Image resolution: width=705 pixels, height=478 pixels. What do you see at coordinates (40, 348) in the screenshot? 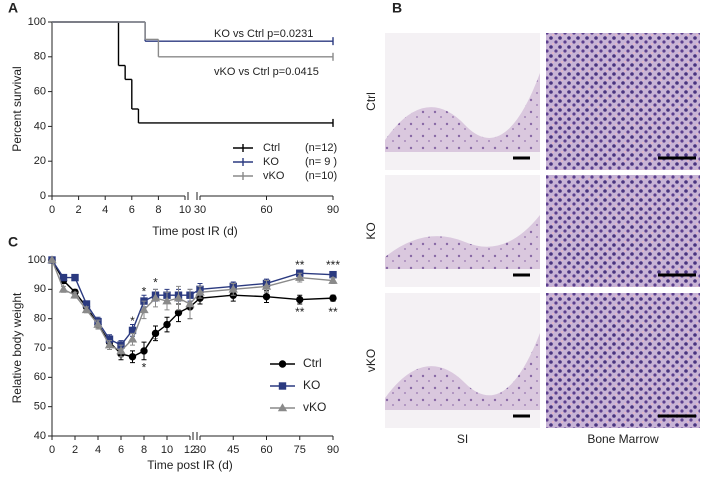
I see `y-tick-label: 70` at bounding box center [40, 348].